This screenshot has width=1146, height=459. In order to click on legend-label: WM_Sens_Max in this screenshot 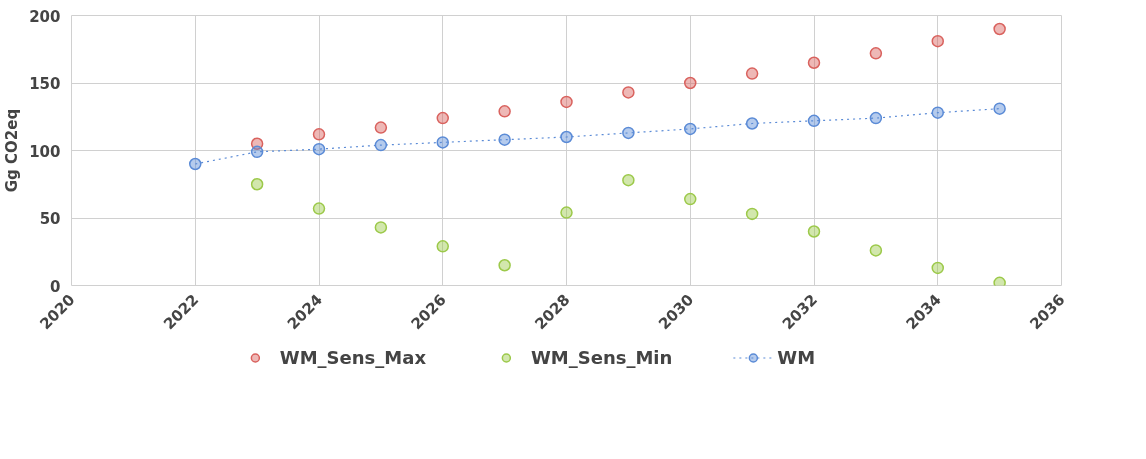, I will do `click(352, 357)`.